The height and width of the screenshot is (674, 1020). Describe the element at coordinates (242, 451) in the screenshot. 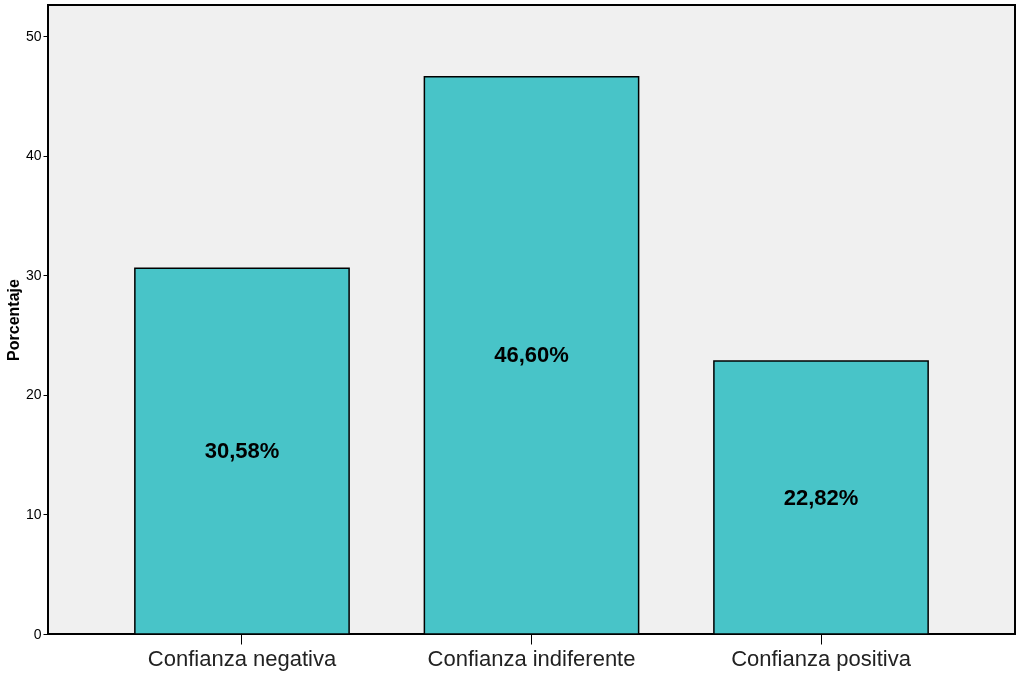

I see `data-label: 30,58%` at that location.